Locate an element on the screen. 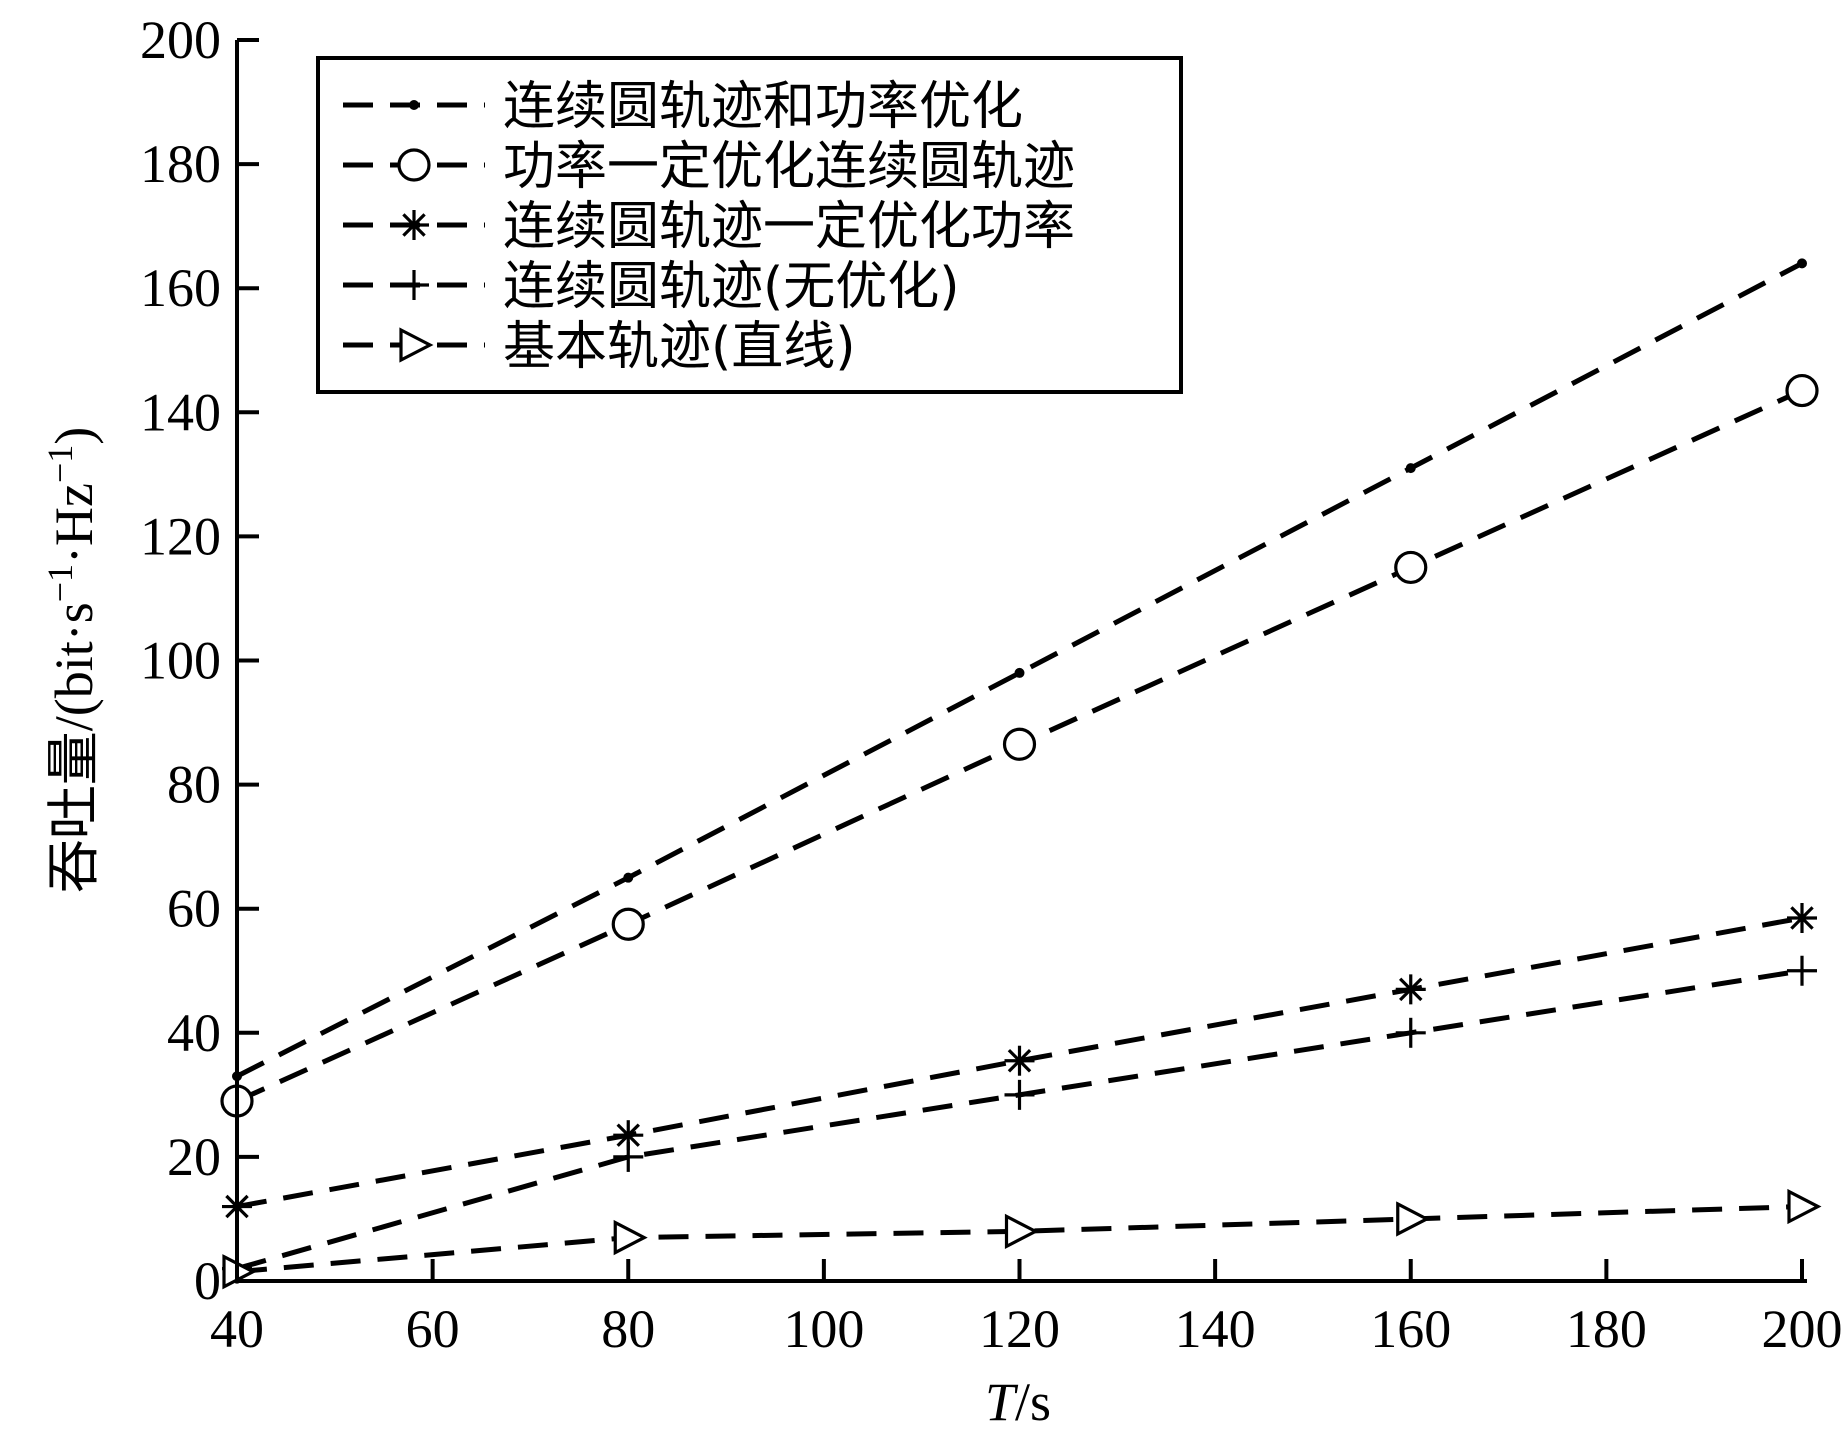 Image resolution: width=1843 pixels, height=1436 pixels. y-tick-label: 120 is located at coordinates (180, 536).